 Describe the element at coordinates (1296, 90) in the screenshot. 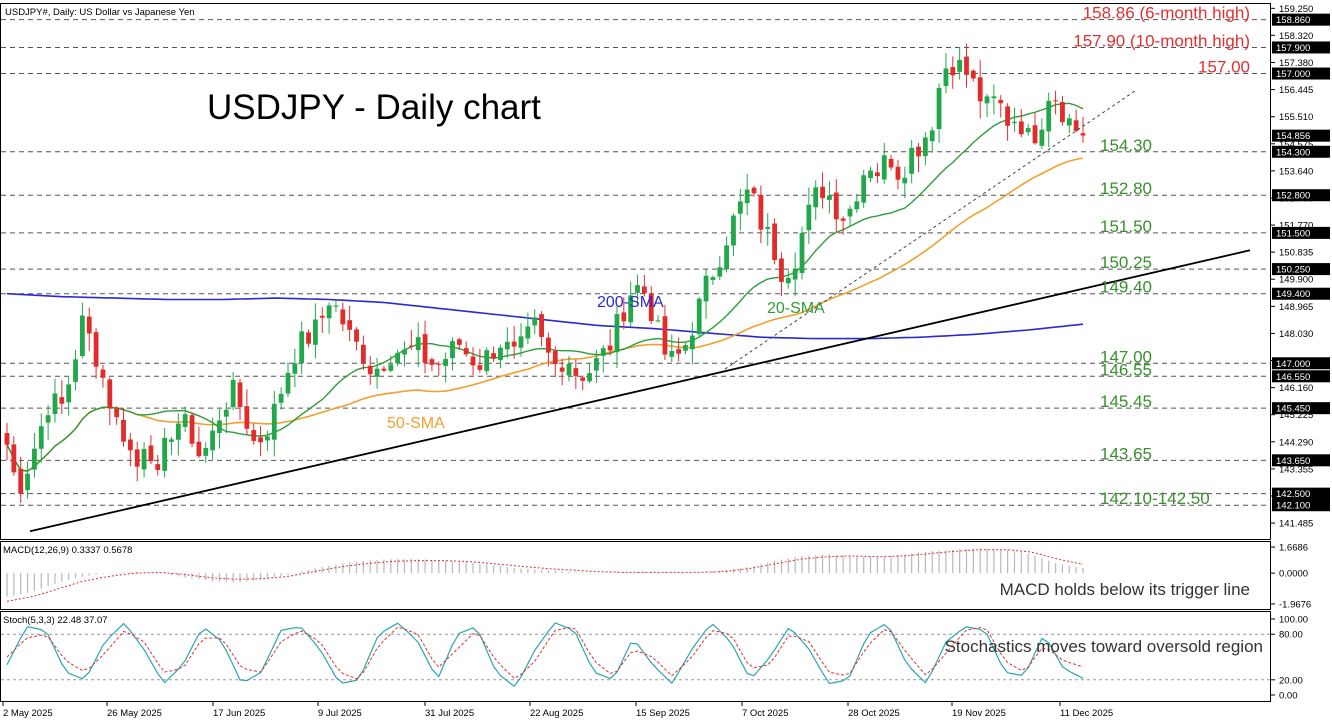

I see `price-tick-label: 156.445` at that location.